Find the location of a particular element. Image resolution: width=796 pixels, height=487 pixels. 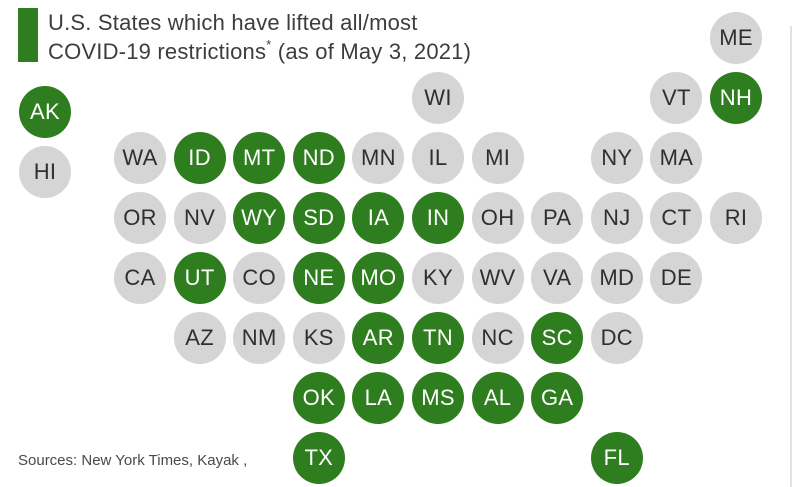

state-tile-nj: NJ is located at coordinates (616, 218).